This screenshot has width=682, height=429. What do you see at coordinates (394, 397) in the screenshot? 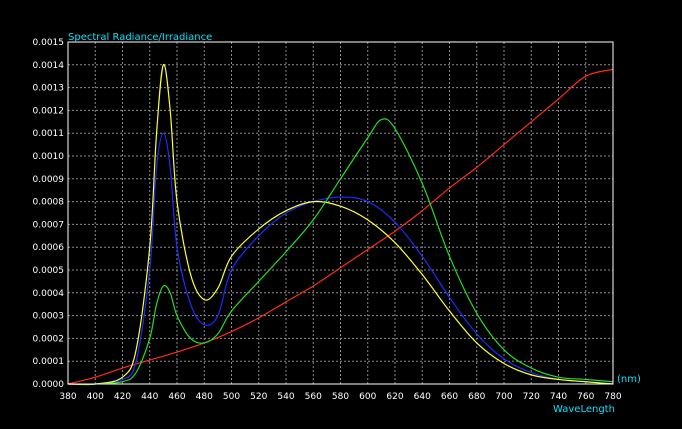
I see `x-tick-label: 620` at bounding box center [394, 397].